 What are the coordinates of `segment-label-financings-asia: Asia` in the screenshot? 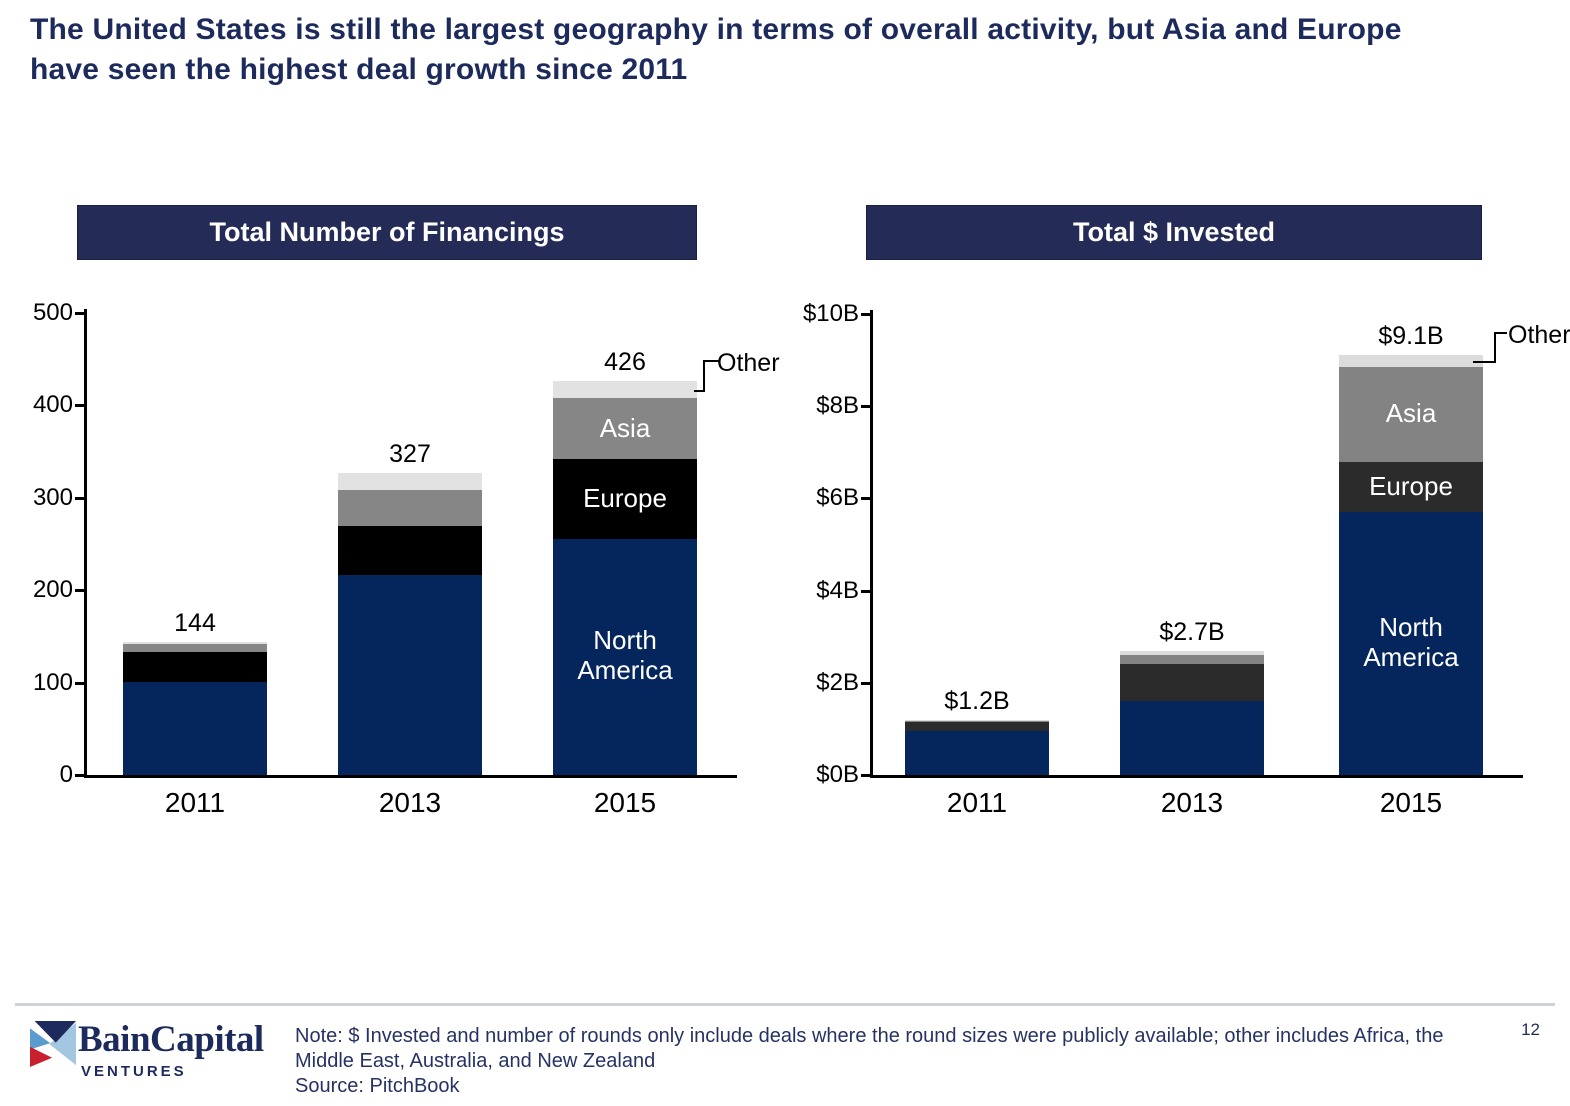 It's located at (625, 427).